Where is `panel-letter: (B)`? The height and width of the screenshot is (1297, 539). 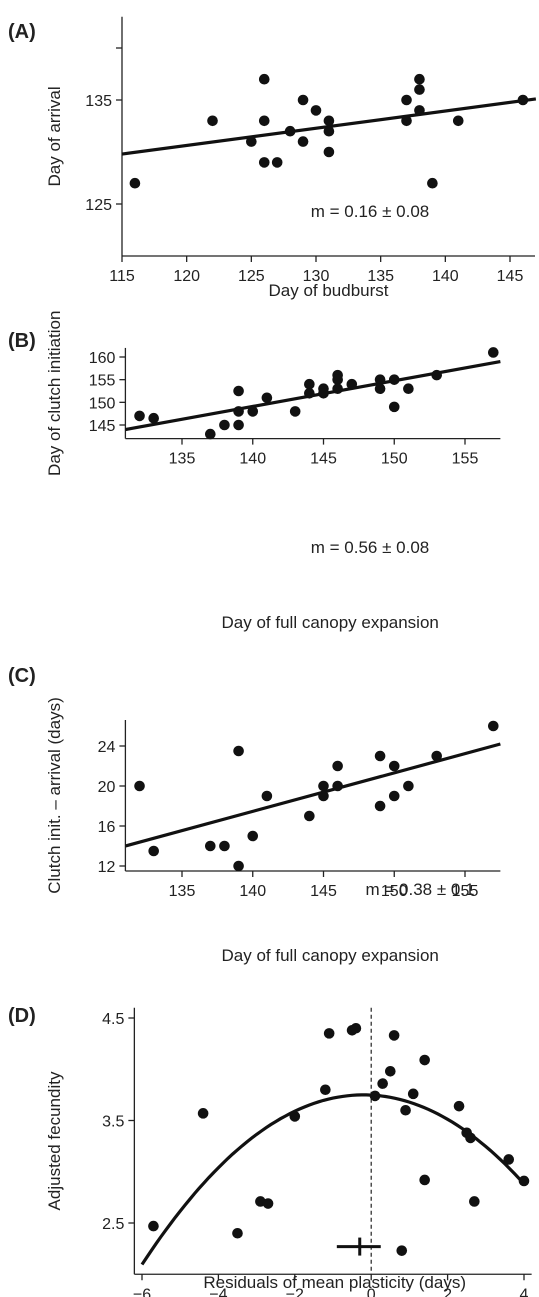 panel-letter: (B) is located at coordinates (22, 341).